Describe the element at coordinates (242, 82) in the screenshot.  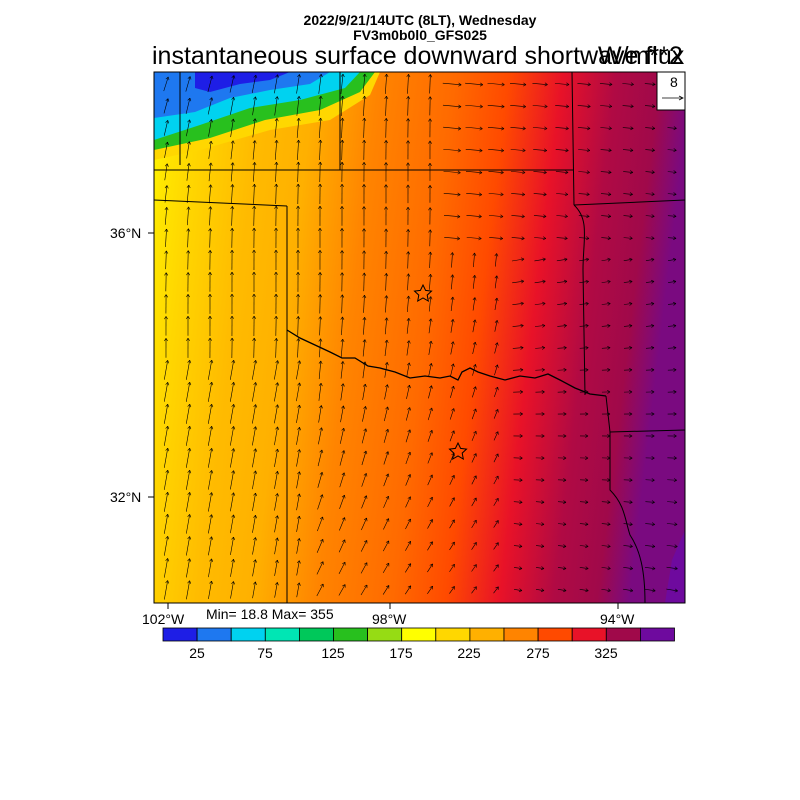
I see `cloud-band-deep` at that location.